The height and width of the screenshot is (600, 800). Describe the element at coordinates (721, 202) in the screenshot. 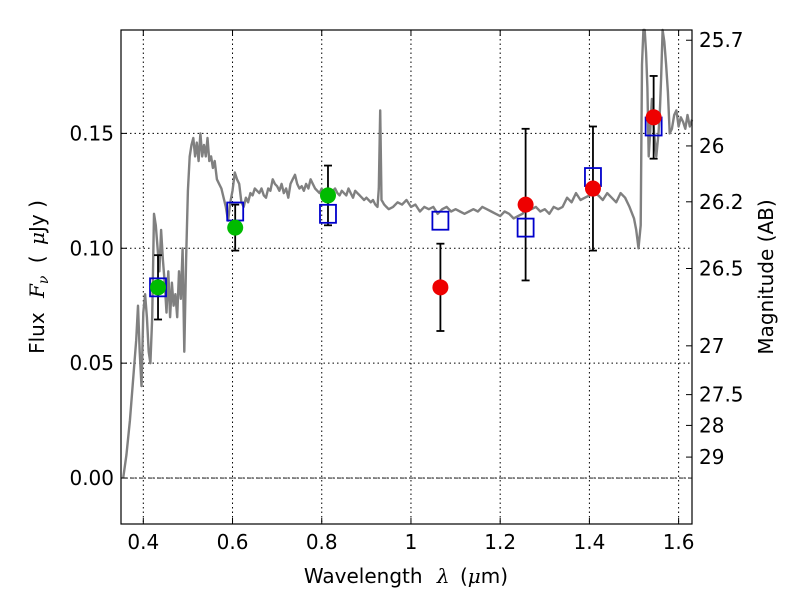

I see `magnitude-tick-label: 26.2` at that location.